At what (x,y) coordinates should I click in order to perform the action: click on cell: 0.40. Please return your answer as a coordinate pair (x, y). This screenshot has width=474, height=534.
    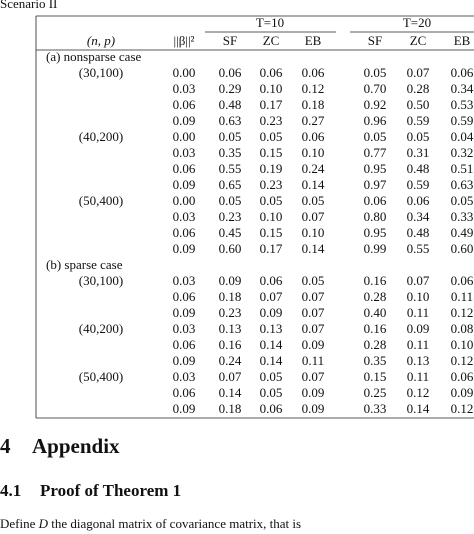
    Looking at the image, I should click on (375, 312).